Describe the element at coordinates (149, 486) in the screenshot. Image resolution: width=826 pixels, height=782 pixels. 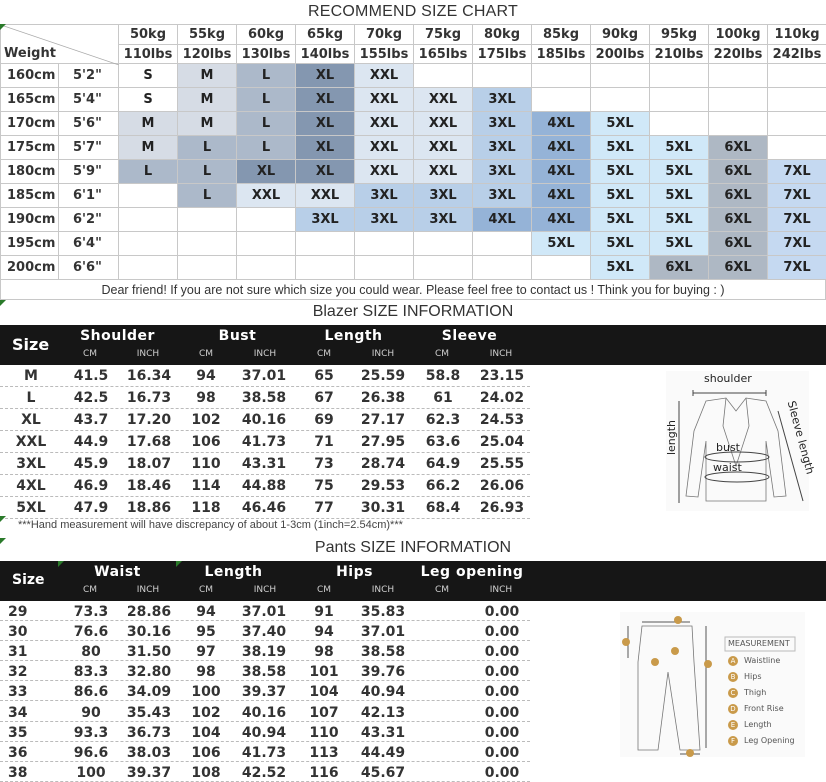
I see `blazer-cell: 18.46` at that location.